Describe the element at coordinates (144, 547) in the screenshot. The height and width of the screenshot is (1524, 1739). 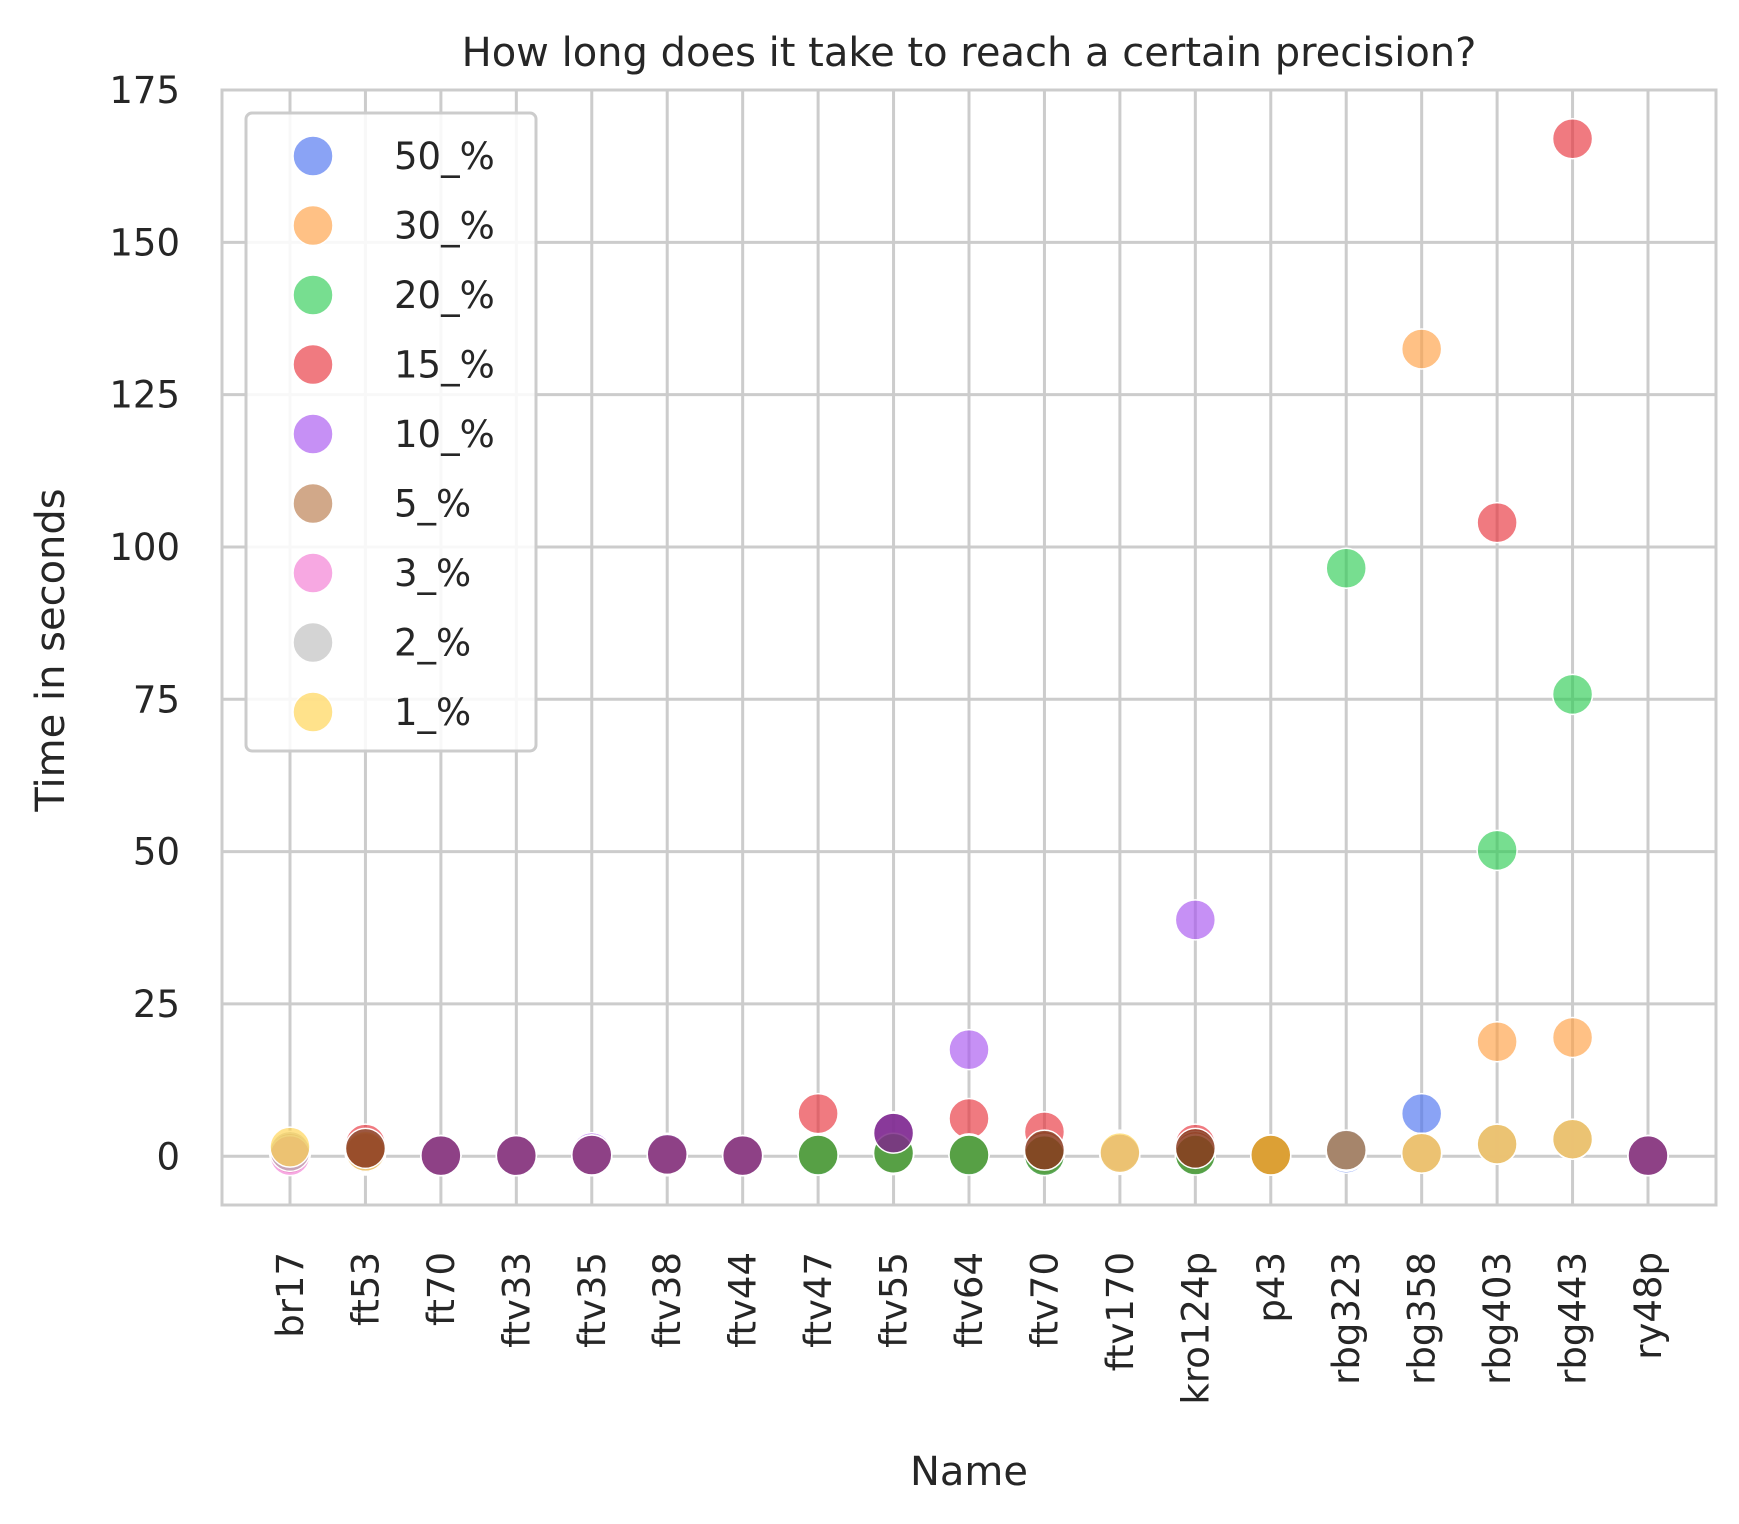
I see `y-tick-label: 100` at that location.